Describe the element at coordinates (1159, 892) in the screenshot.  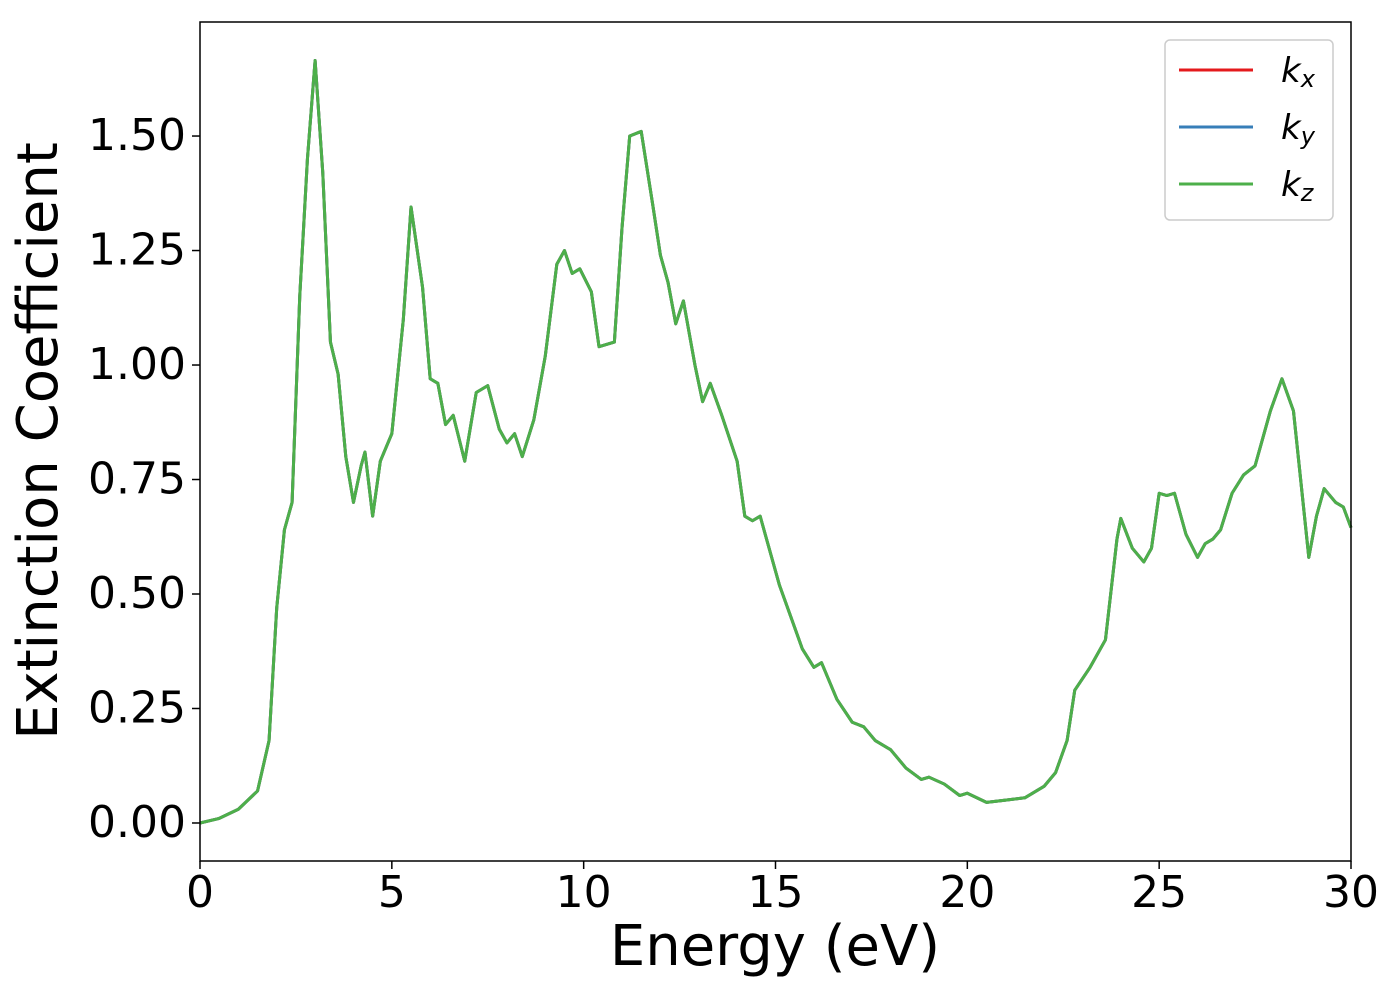
I see `x-tick-label: 25` at that location.